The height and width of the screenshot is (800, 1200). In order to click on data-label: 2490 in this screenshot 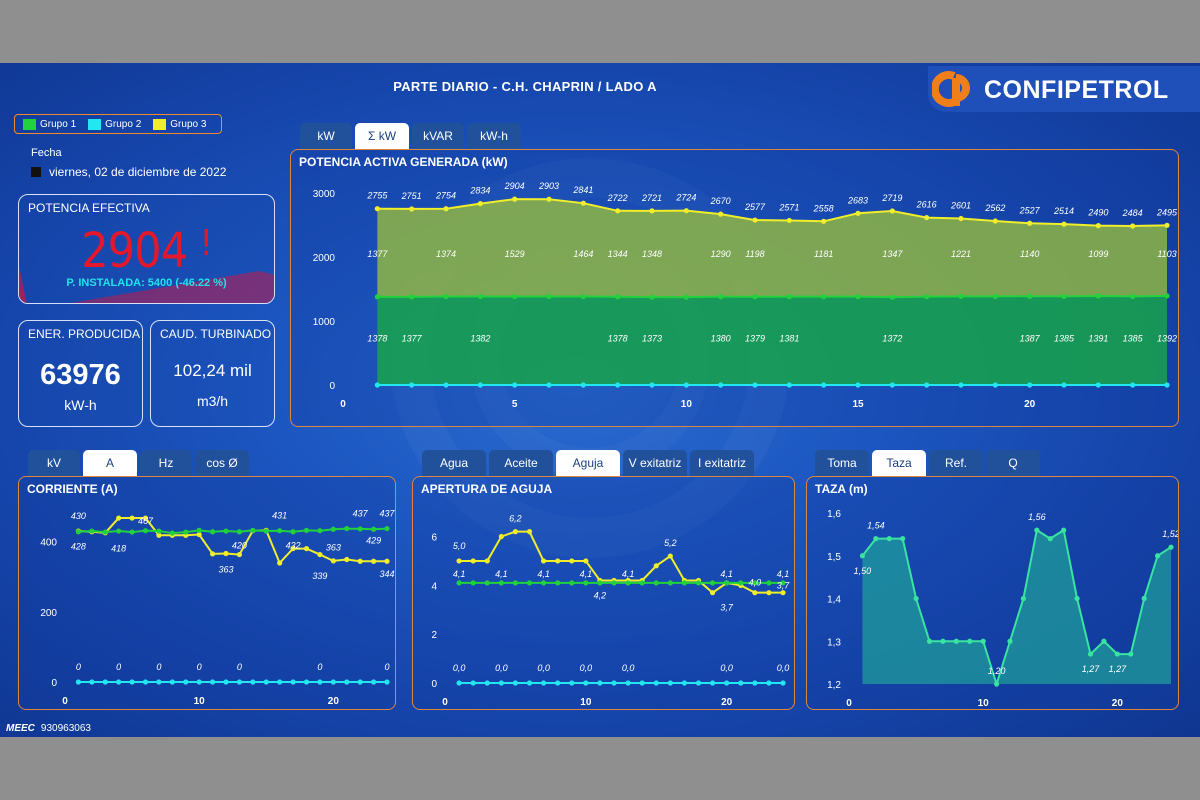, I will do `click(1097, 213)`.